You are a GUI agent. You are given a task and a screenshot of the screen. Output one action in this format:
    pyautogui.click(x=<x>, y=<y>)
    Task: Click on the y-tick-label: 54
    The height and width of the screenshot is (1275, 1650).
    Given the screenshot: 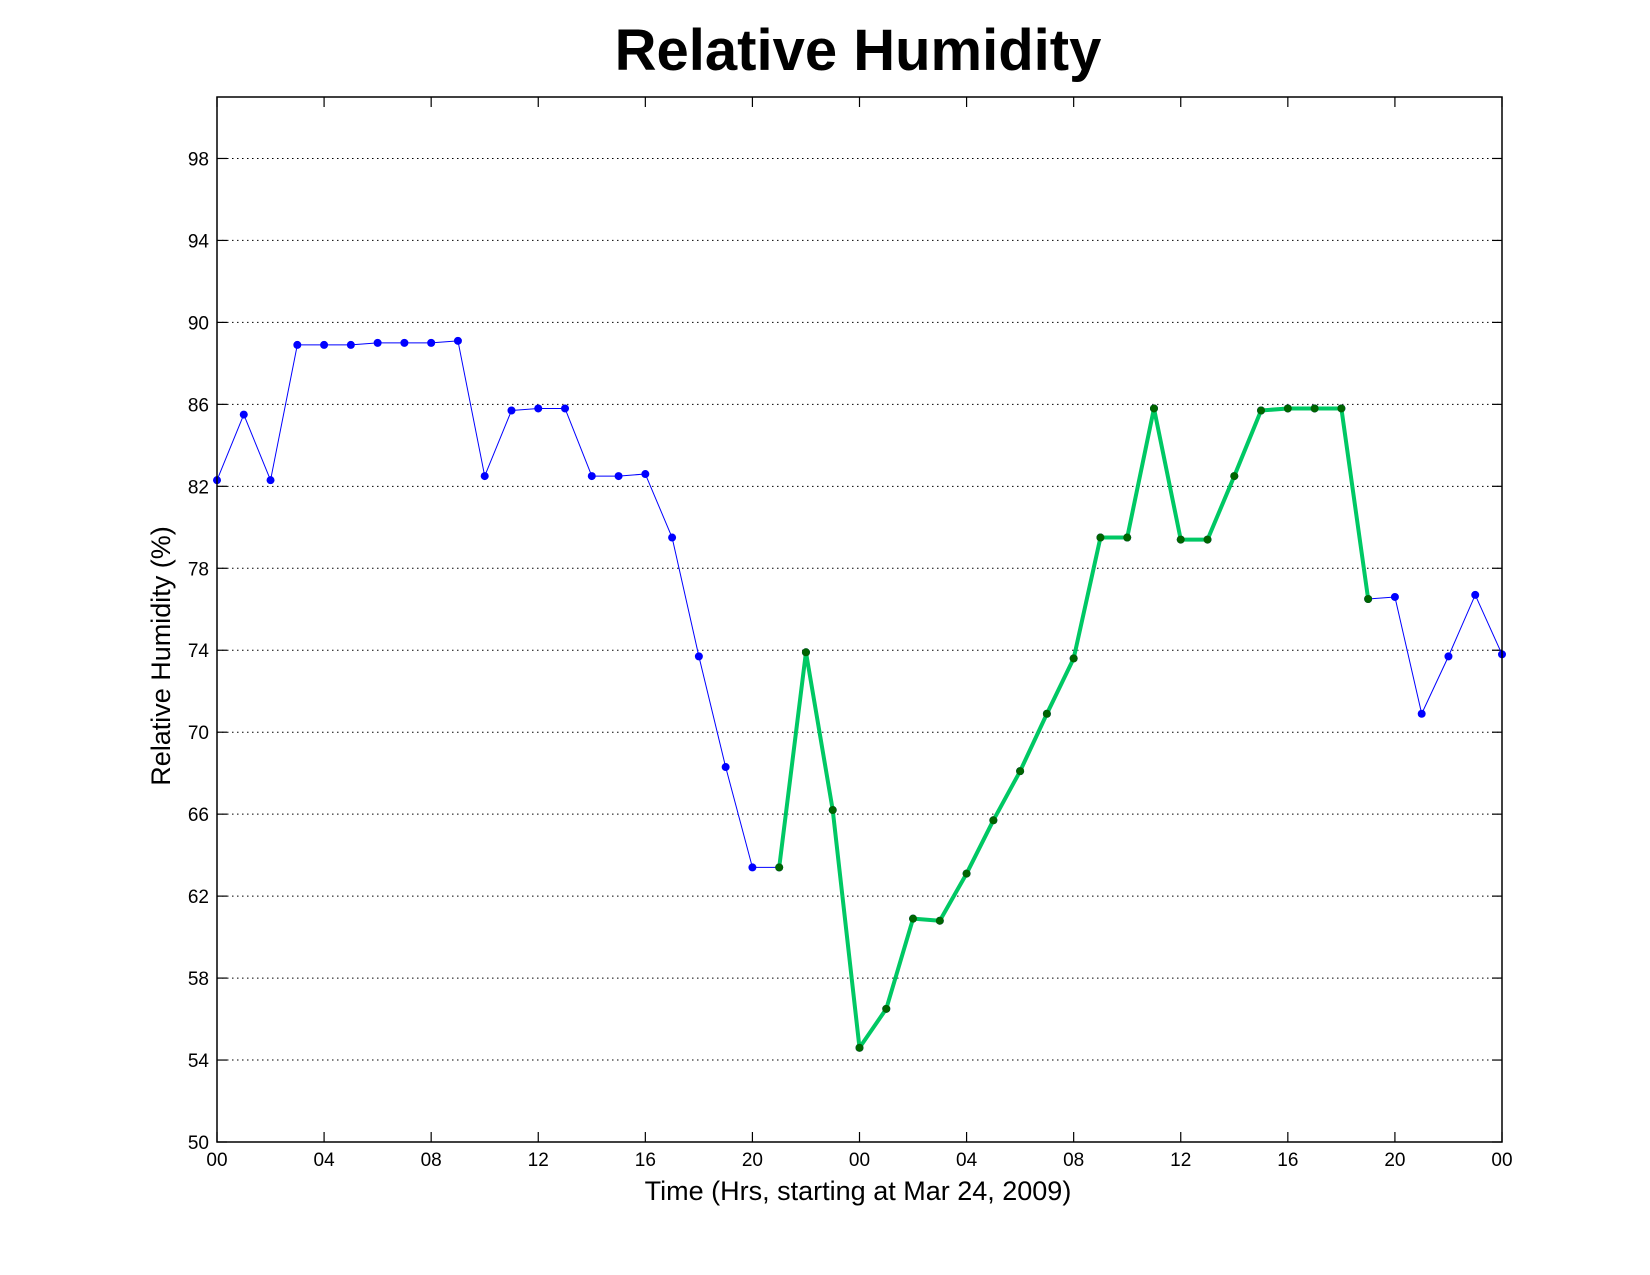 What is the action you would take?
    pyautogui.click(x=199, y=1061)
    